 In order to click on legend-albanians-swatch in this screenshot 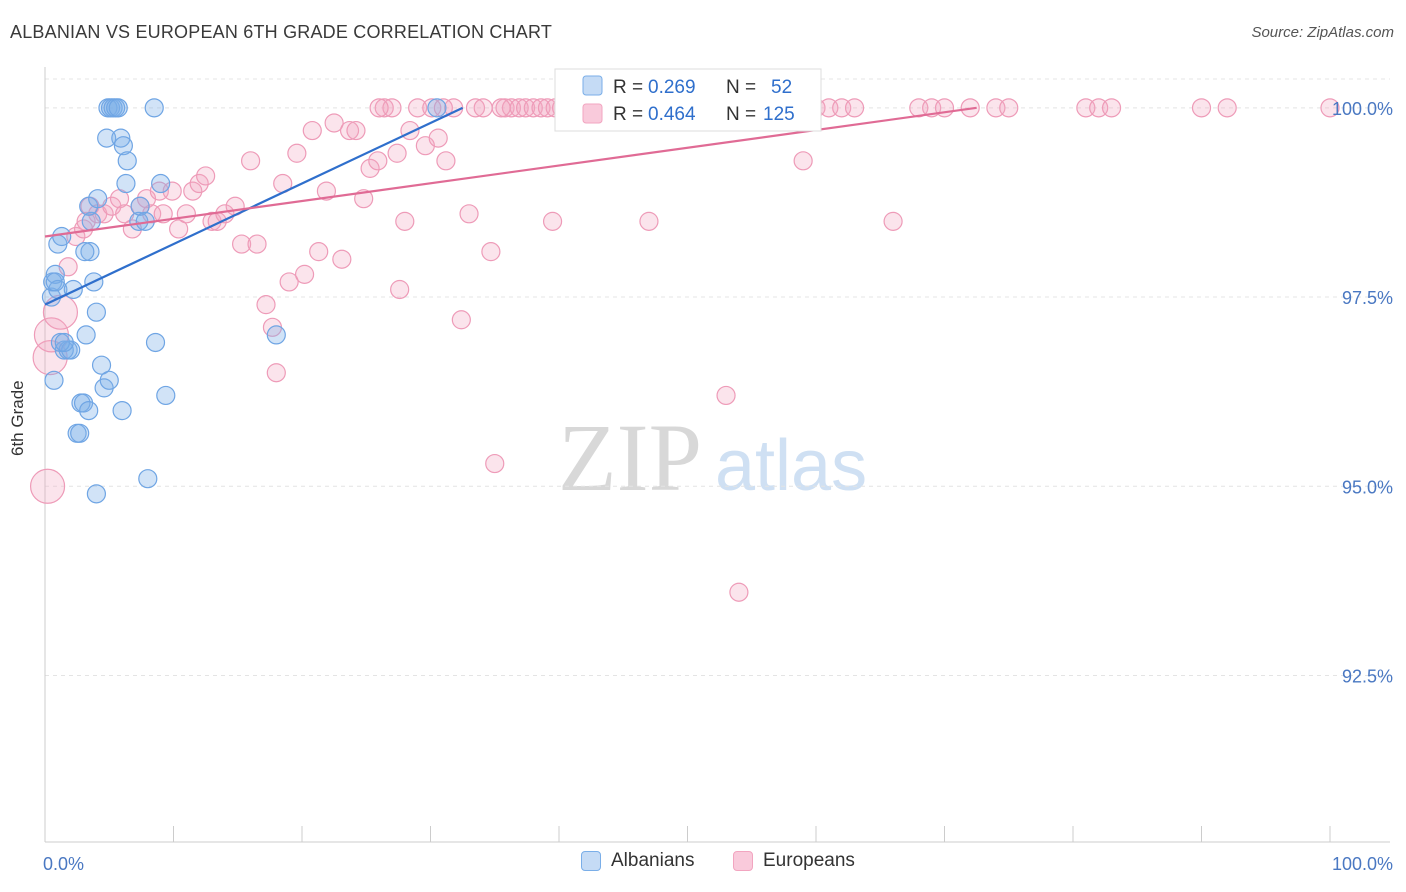, I will do `click(592, 85)`.